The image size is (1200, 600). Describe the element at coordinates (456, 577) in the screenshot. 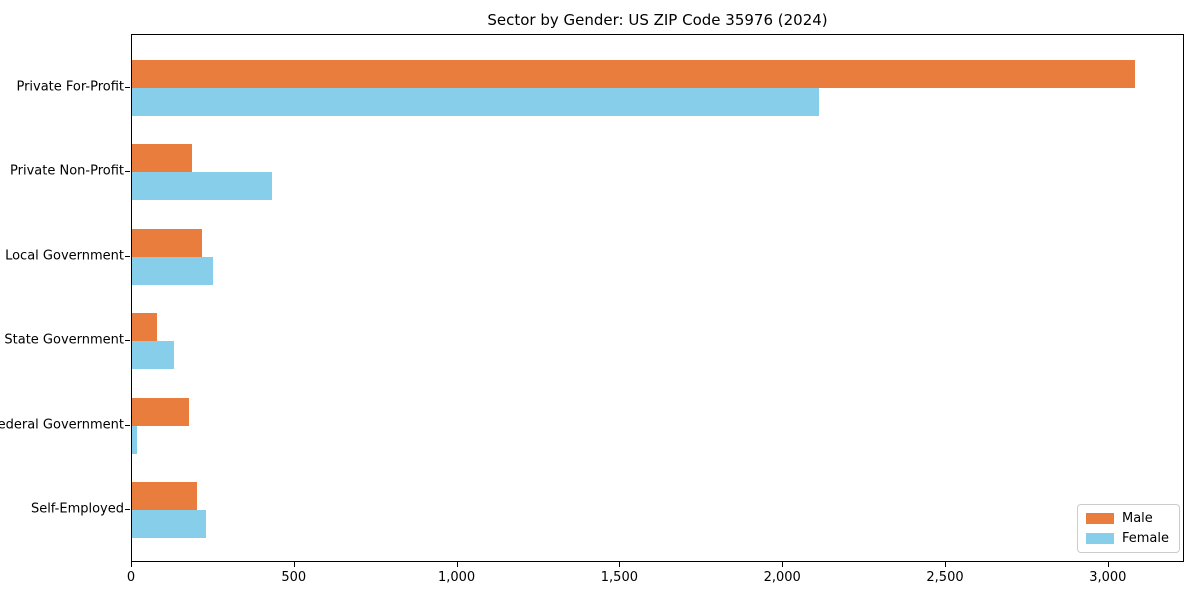

I see `x-tick-label: 1,000` at that location.